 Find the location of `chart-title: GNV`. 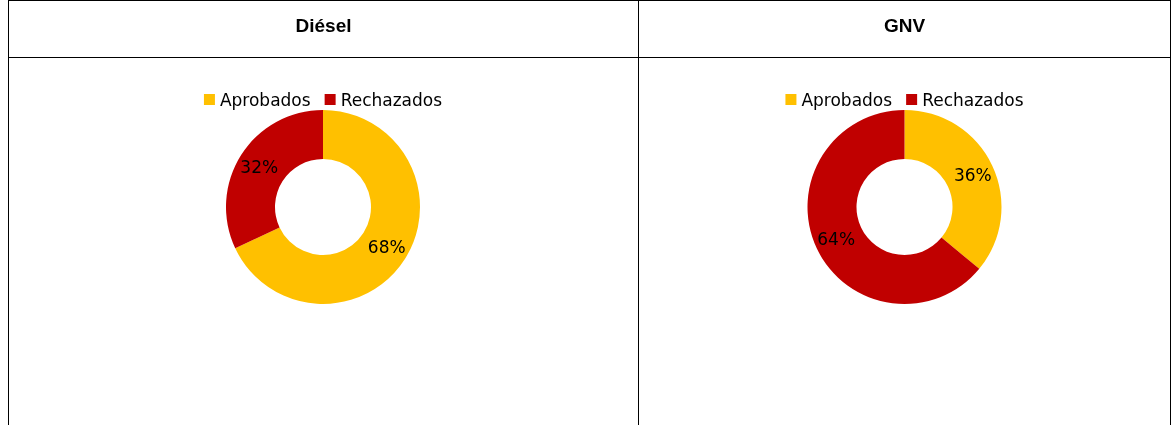

chart-title: GNV is located at coordinates (904, 29).